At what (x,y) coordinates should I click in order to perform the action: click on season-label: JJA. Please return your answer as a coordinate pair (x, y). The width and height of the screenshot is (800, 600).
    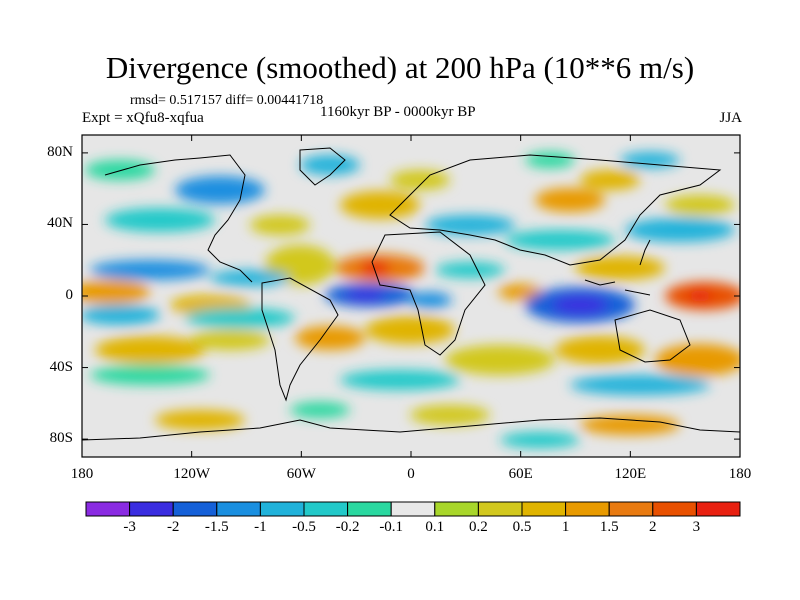
    Looking at the image, I should click on (730, 118).